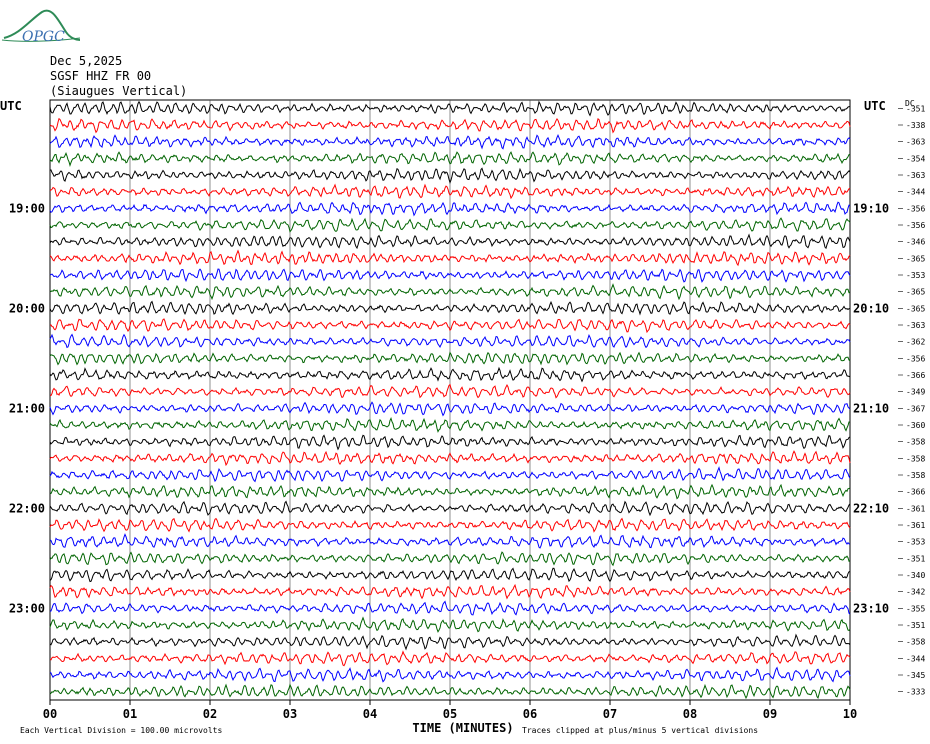  What do you see at coordinates (118, 91) in the screenshot?
I see `location-label: (Siaugues Vertical)` at bounding box center [118, 91].